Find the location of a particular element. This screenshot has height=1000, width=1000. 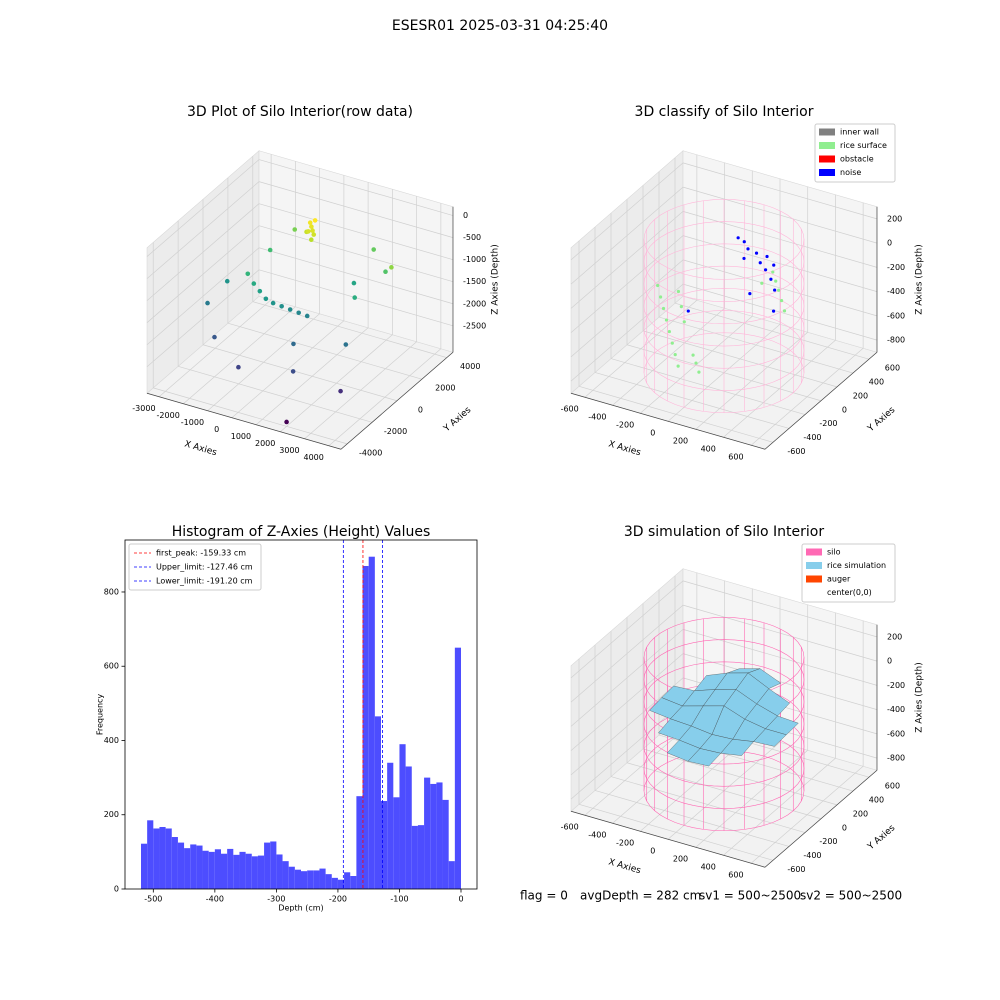

y-tick-label: -400 is located at coordinates (812, 437).